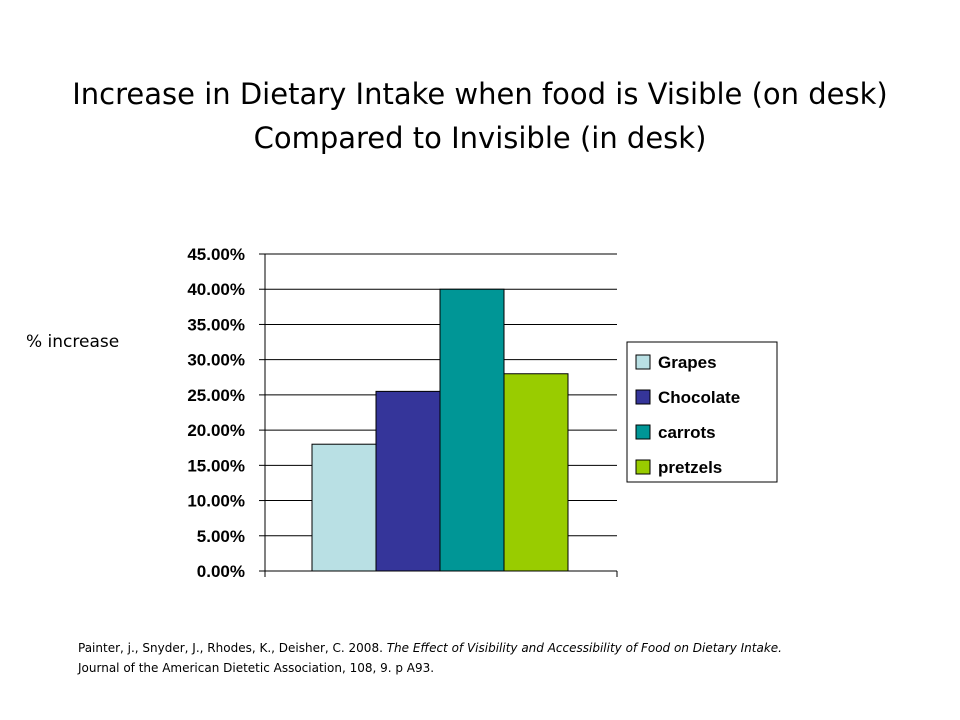 Image resolution: width=960 pixels, height=720 pixels. What do you see at coordinates (216, 289) in the screenshot?
I see `y-tick-label: 40.00%` at bounding box center [216, 289].